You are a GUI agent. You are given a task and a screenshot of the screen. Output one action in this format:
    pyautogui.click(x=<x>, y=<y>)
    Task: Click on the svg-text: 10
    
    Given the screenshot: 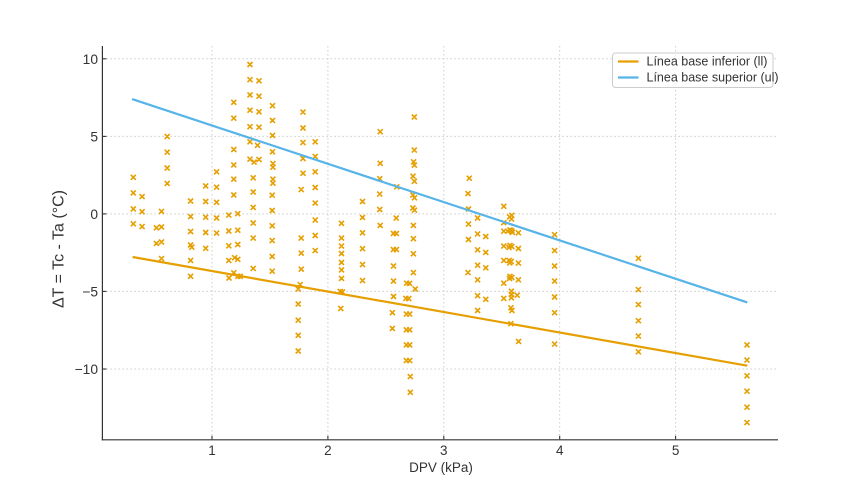 What is the action you would take?
    pyautogui.click(x=91, y=59)
    